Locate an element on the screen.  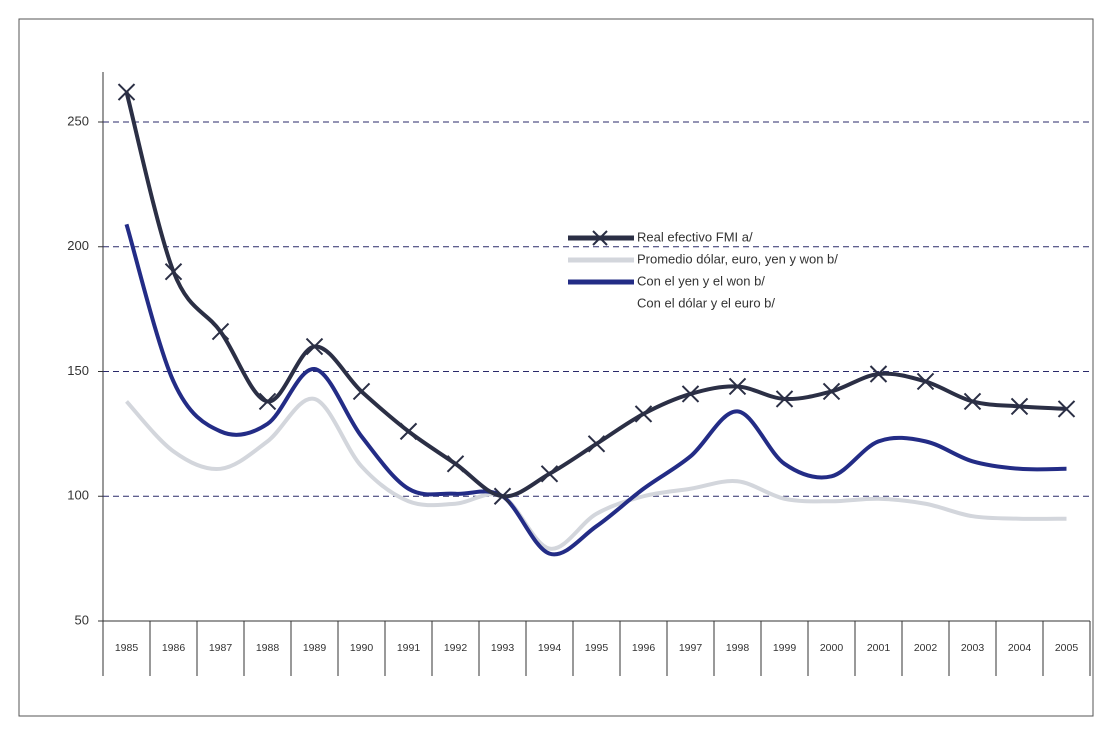
x-tick-label: 1995 is located at coordinates (597, 648).